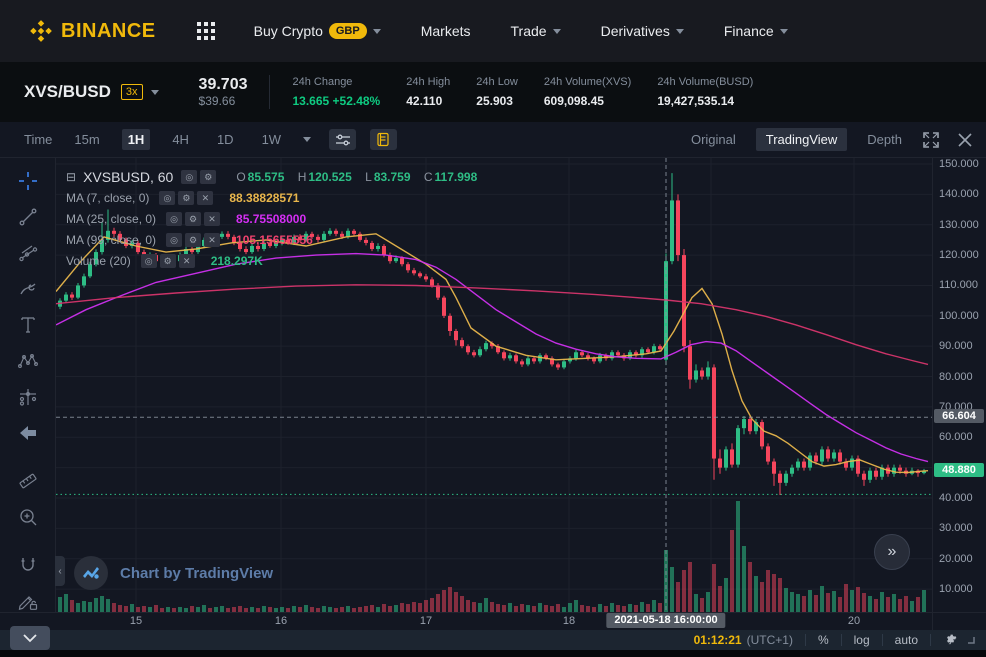 The width and height of the screenshot is (986, 657). Describe the element at coordinates (223, 92) in the screenshot. I see `price-block: 39.703 $39.66` at that location.